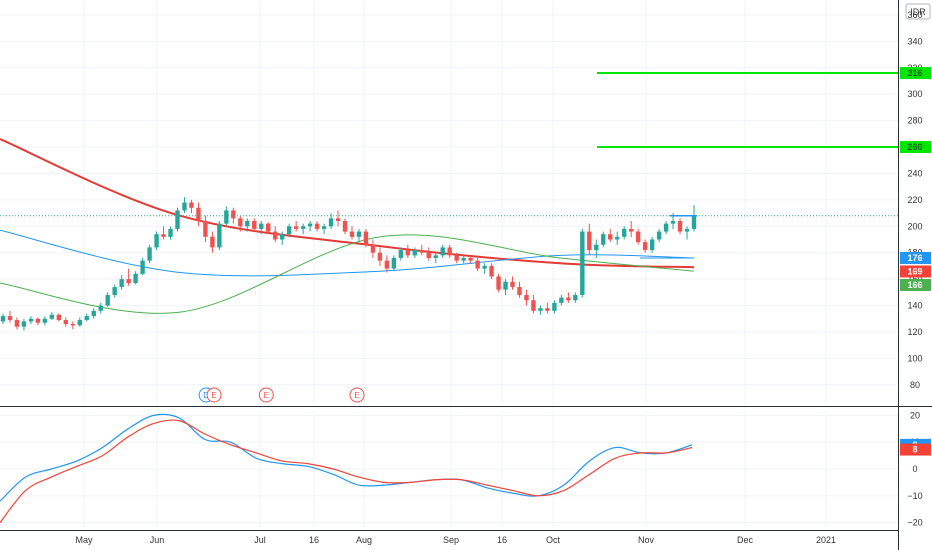 The image size is (932, 550). Describe the element at coordinates (451, 540) in the screenshot. I see `time-tick-label: Sep` at that location.